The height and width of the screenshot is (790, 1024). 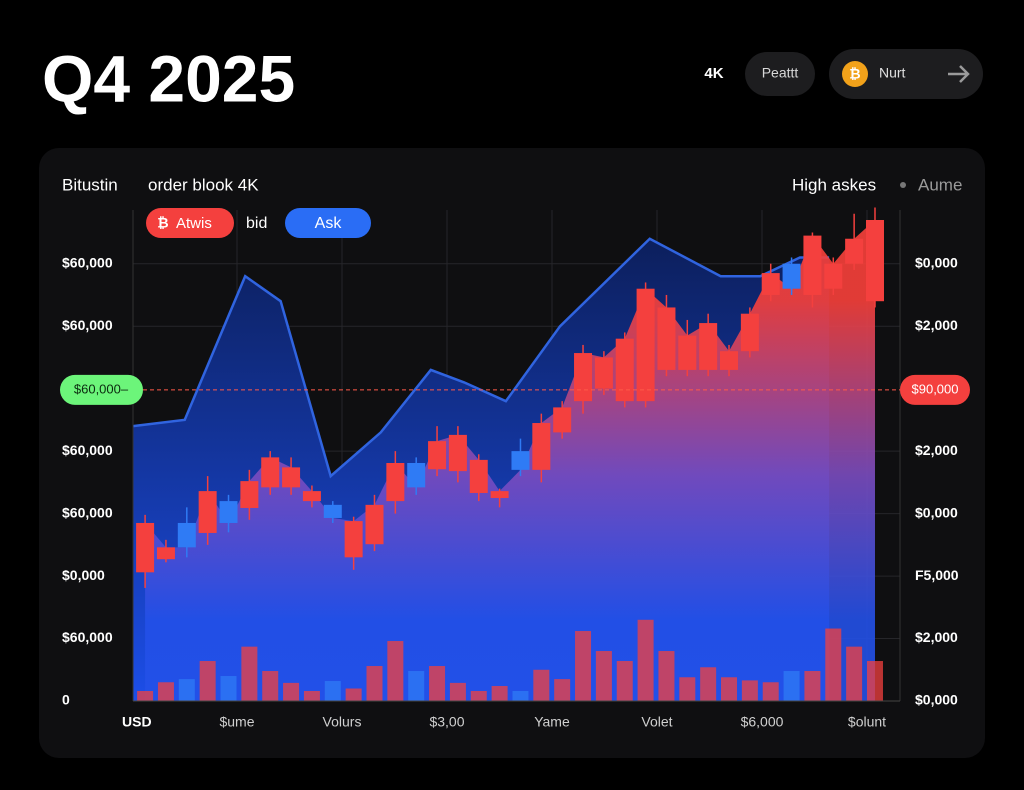 What do you see at coordinates (762, 722) in the screenshot?
I see `x-tick-label: $6,000` at bounding box center [762, 722].